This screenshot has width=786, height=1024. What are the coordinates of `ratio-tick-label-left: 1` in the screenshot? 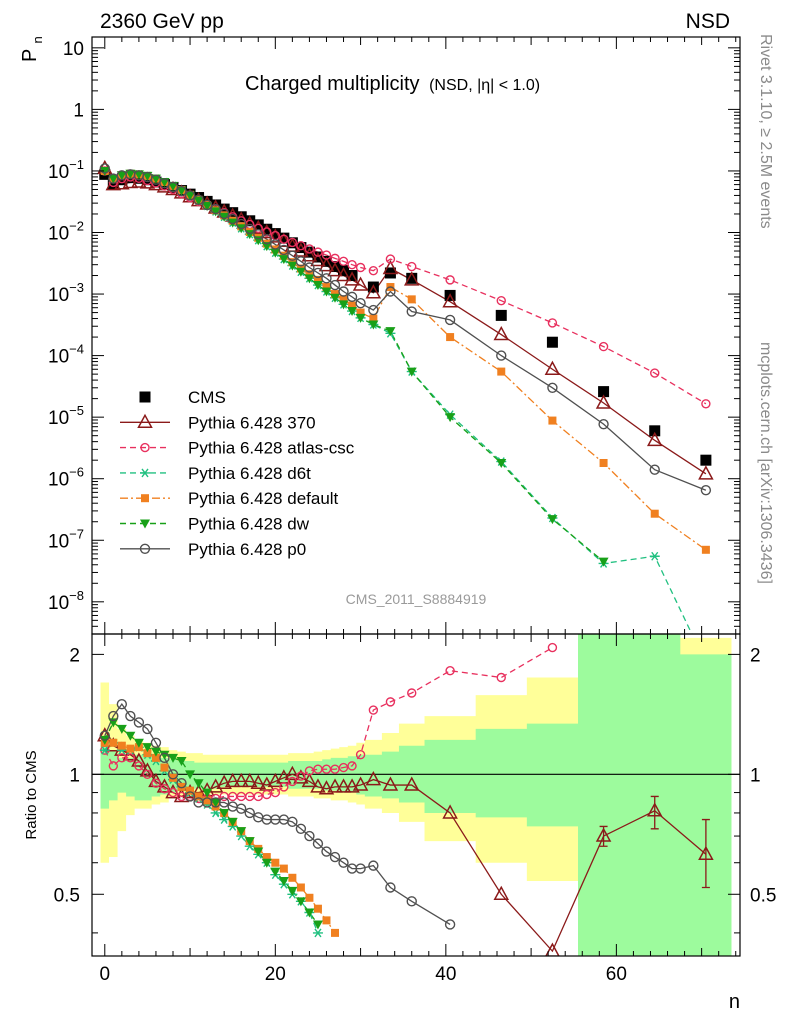 It's located at (74, 775).